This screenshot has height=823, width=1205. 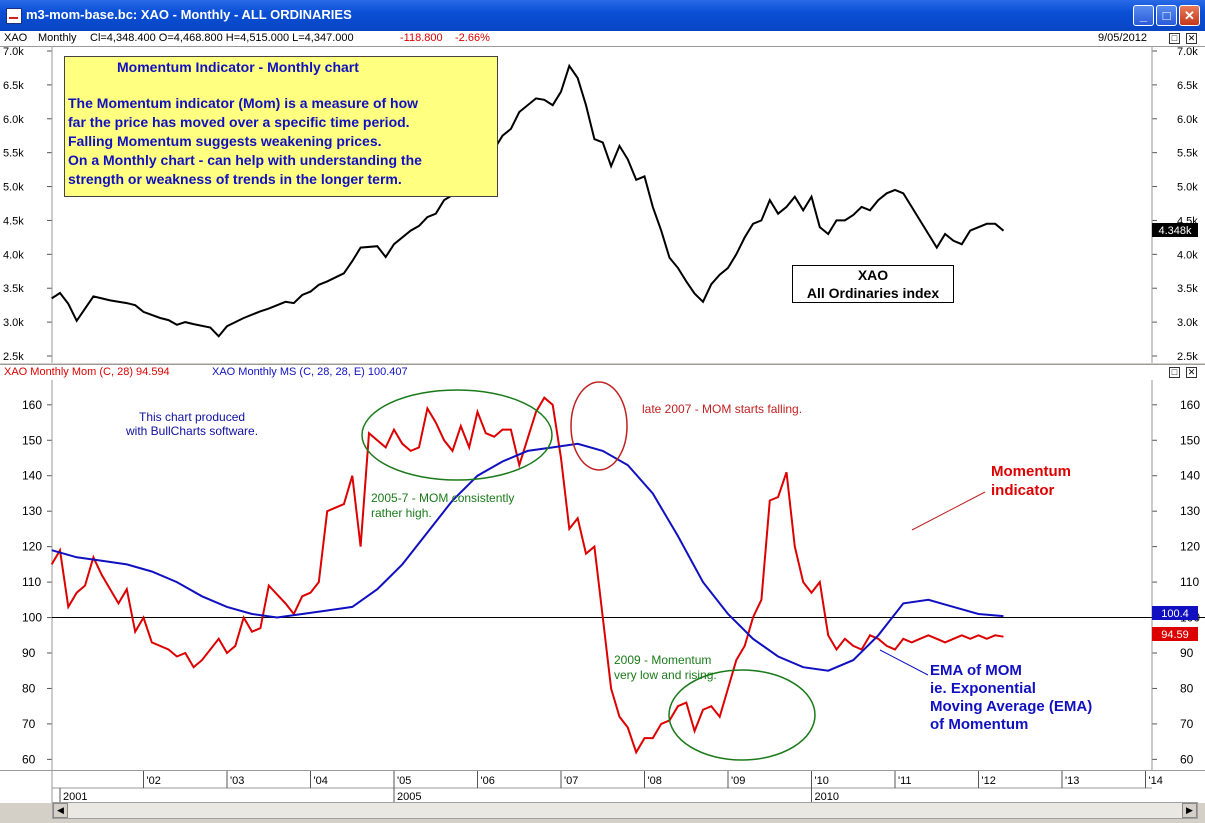 I want to click on ema-last-value-badge: 100.4, so click(x=1175, y=613).